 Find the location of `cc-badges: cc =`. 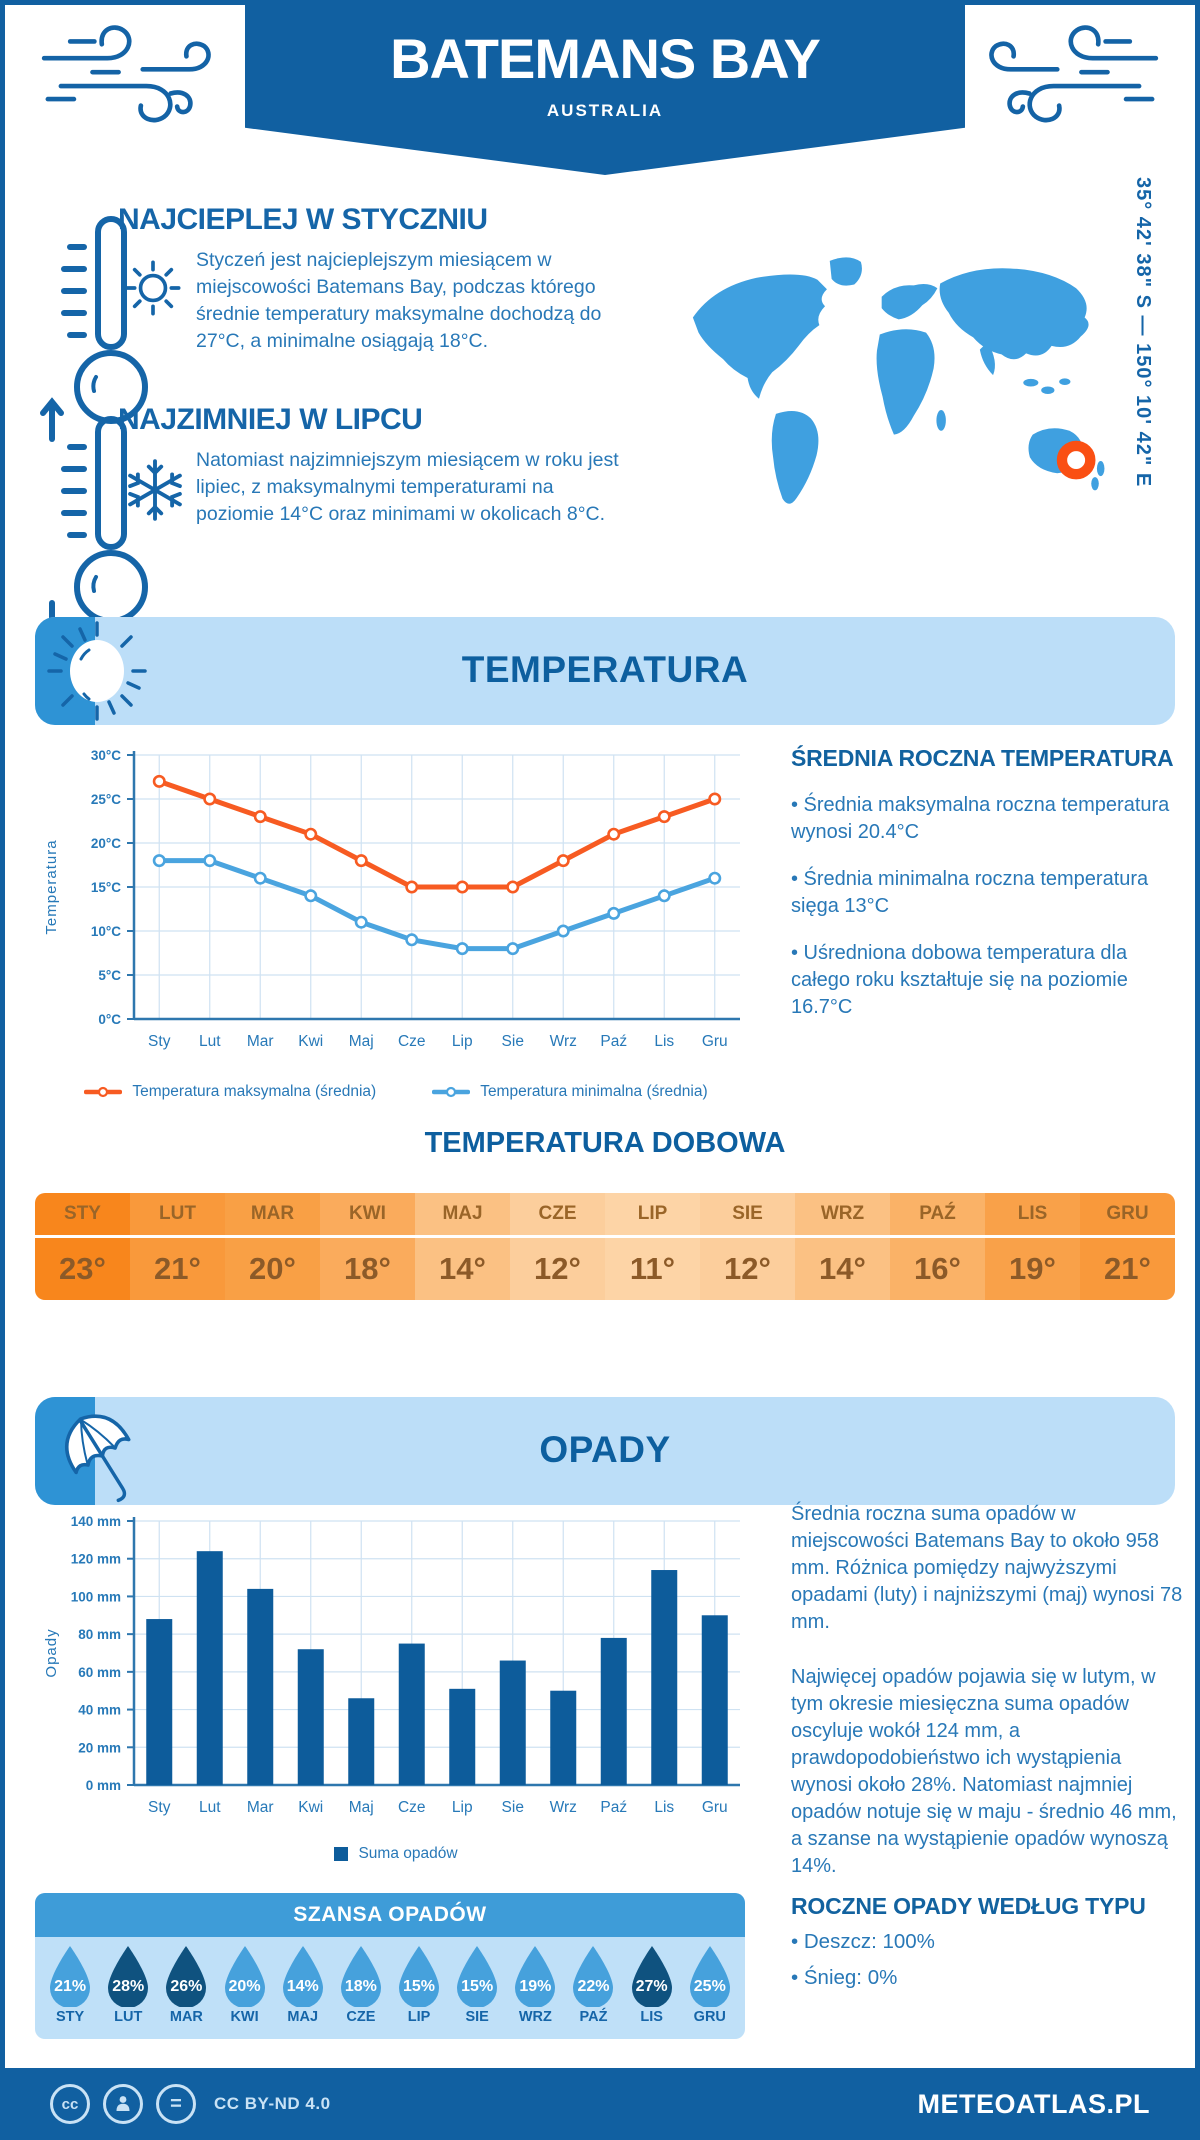

cc-badges: cc = is located at coordinates (123, 2104).